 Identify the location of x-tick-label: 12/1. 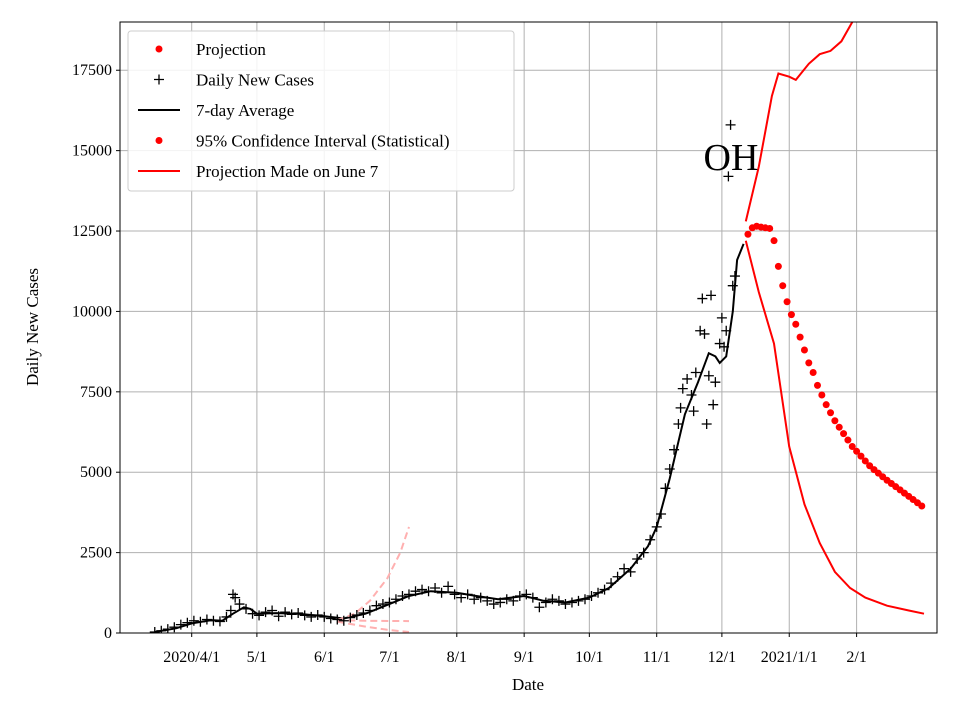
(722, 657).